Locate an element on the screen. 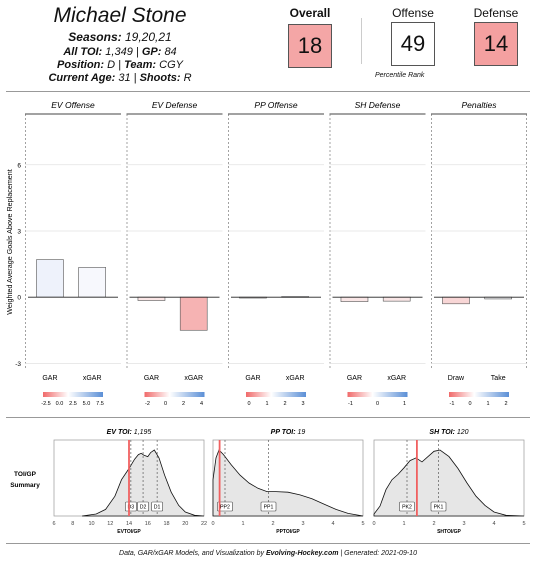 This screenshot has height=570, width=536. x-tick-label: 18 is located at coordinates (166, 524).